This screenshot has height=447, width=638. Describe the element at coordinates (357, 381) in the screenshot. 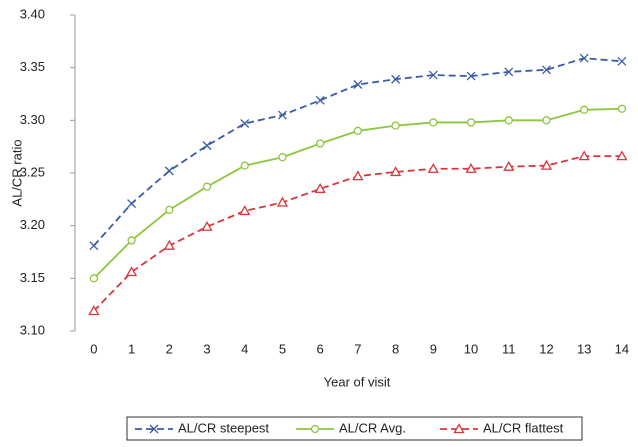

I see `x-axis-title: Year of visit` at that location.